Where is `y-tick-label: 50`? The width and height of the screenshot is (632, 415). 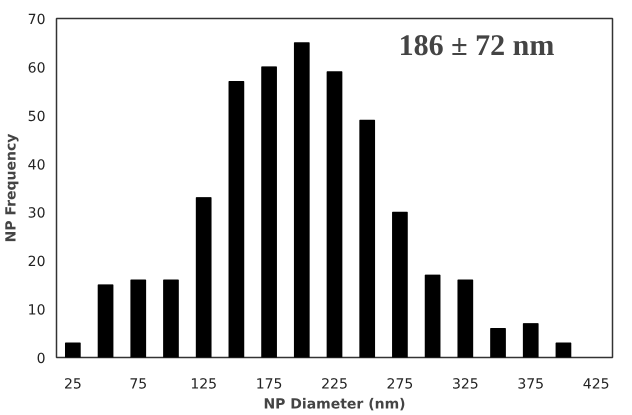
y-tick-label: 50 is located at coordinates (37, 116).